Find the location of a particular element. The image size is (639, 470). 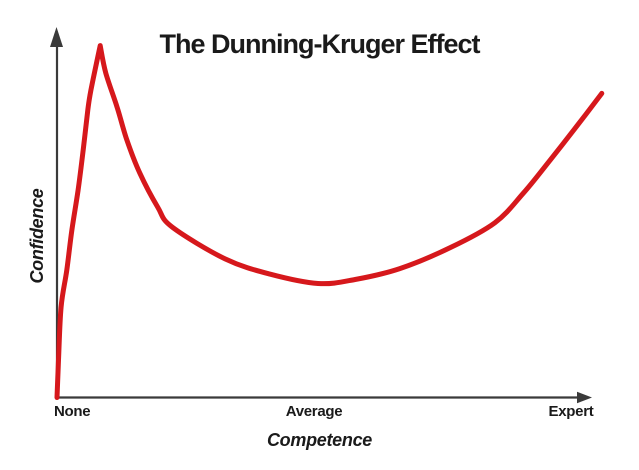

x-axis-arrowhead-icon is located at coordinates (584, 397).